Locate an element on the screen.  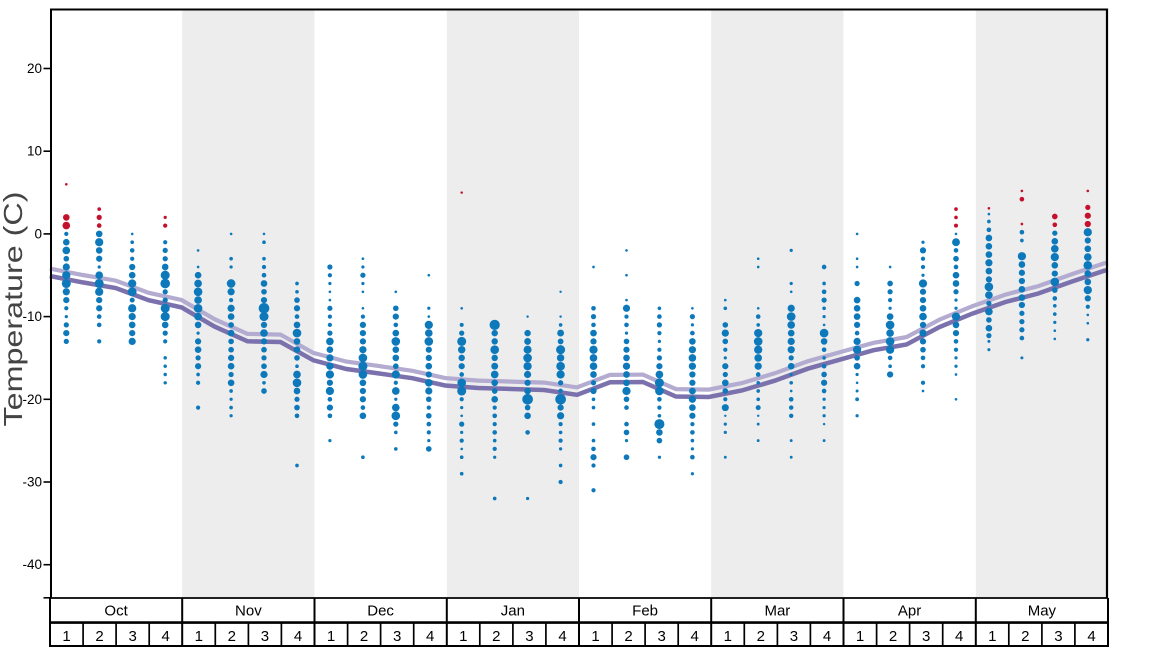
svg-text: 0 is located at coordinates (38, 233).